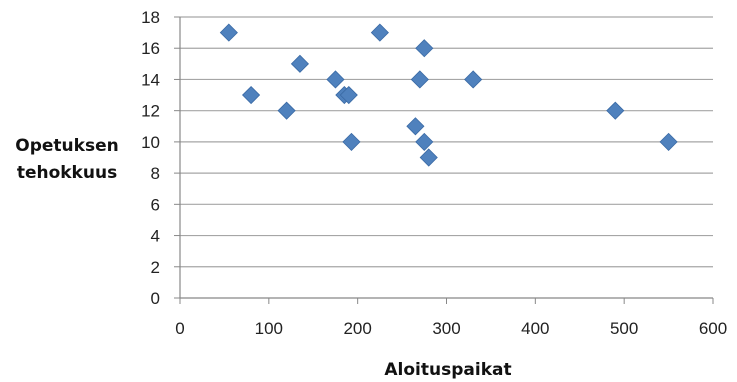 The height and width of the screenshot is (382, 737). What do you see at coordinates (535, 328) in the screenshot?
I see `x-tick-label: 400` at bounding box center [535, 328].